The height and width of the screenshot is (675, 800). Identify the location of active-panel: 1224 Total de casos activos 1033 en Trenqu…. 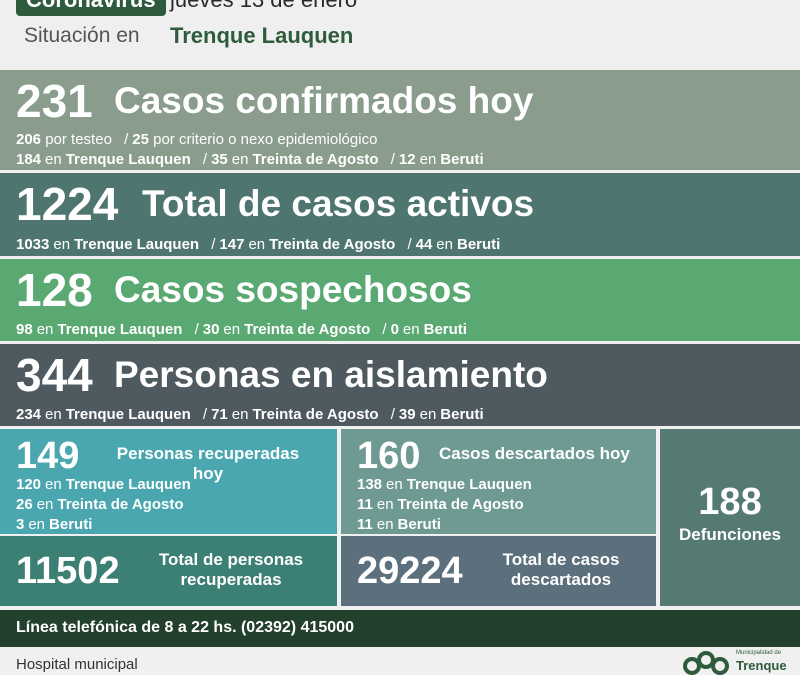
(400, 214).